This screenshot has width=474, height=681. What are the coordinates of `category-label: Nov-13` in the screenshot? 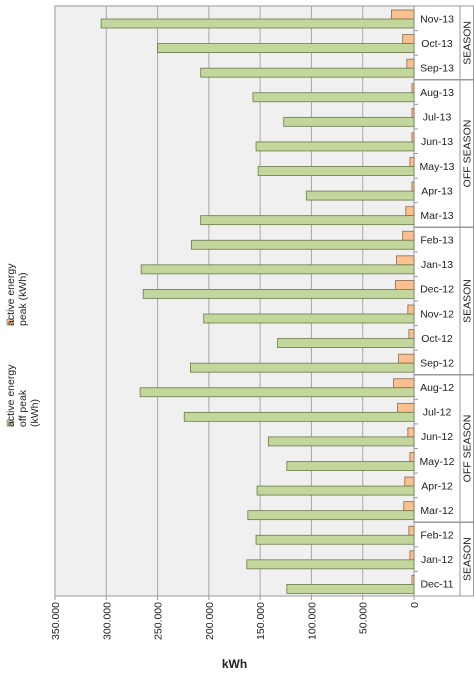 It's located at (437, 19).